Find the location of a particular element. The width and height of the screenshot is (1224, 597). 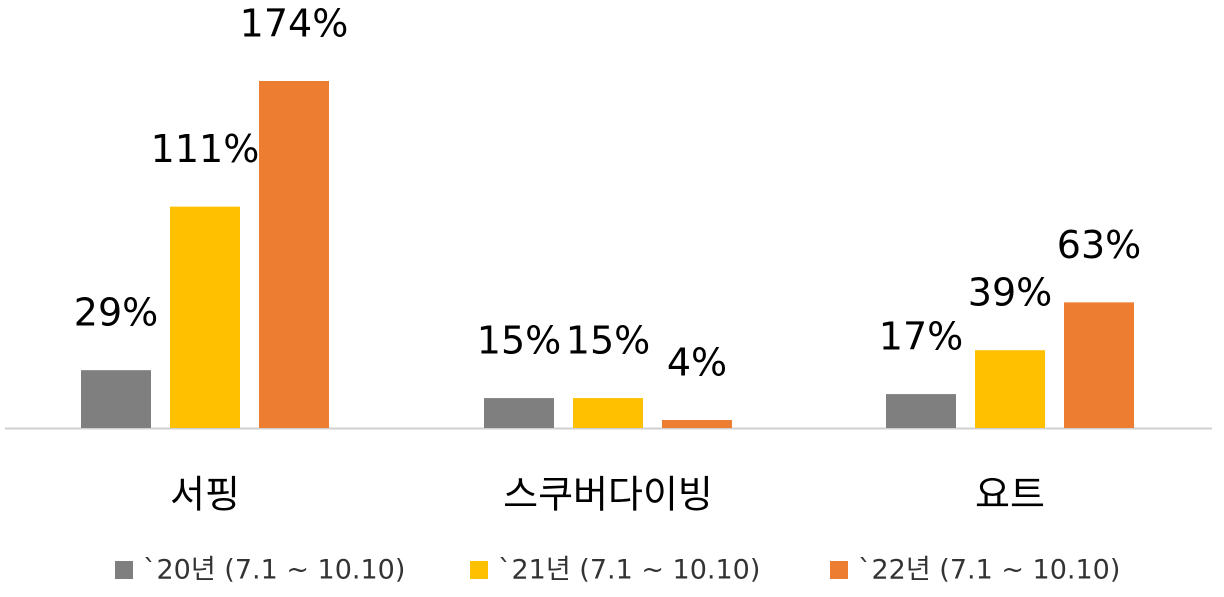

data-label: 4% is located at coordinates (697, 363).